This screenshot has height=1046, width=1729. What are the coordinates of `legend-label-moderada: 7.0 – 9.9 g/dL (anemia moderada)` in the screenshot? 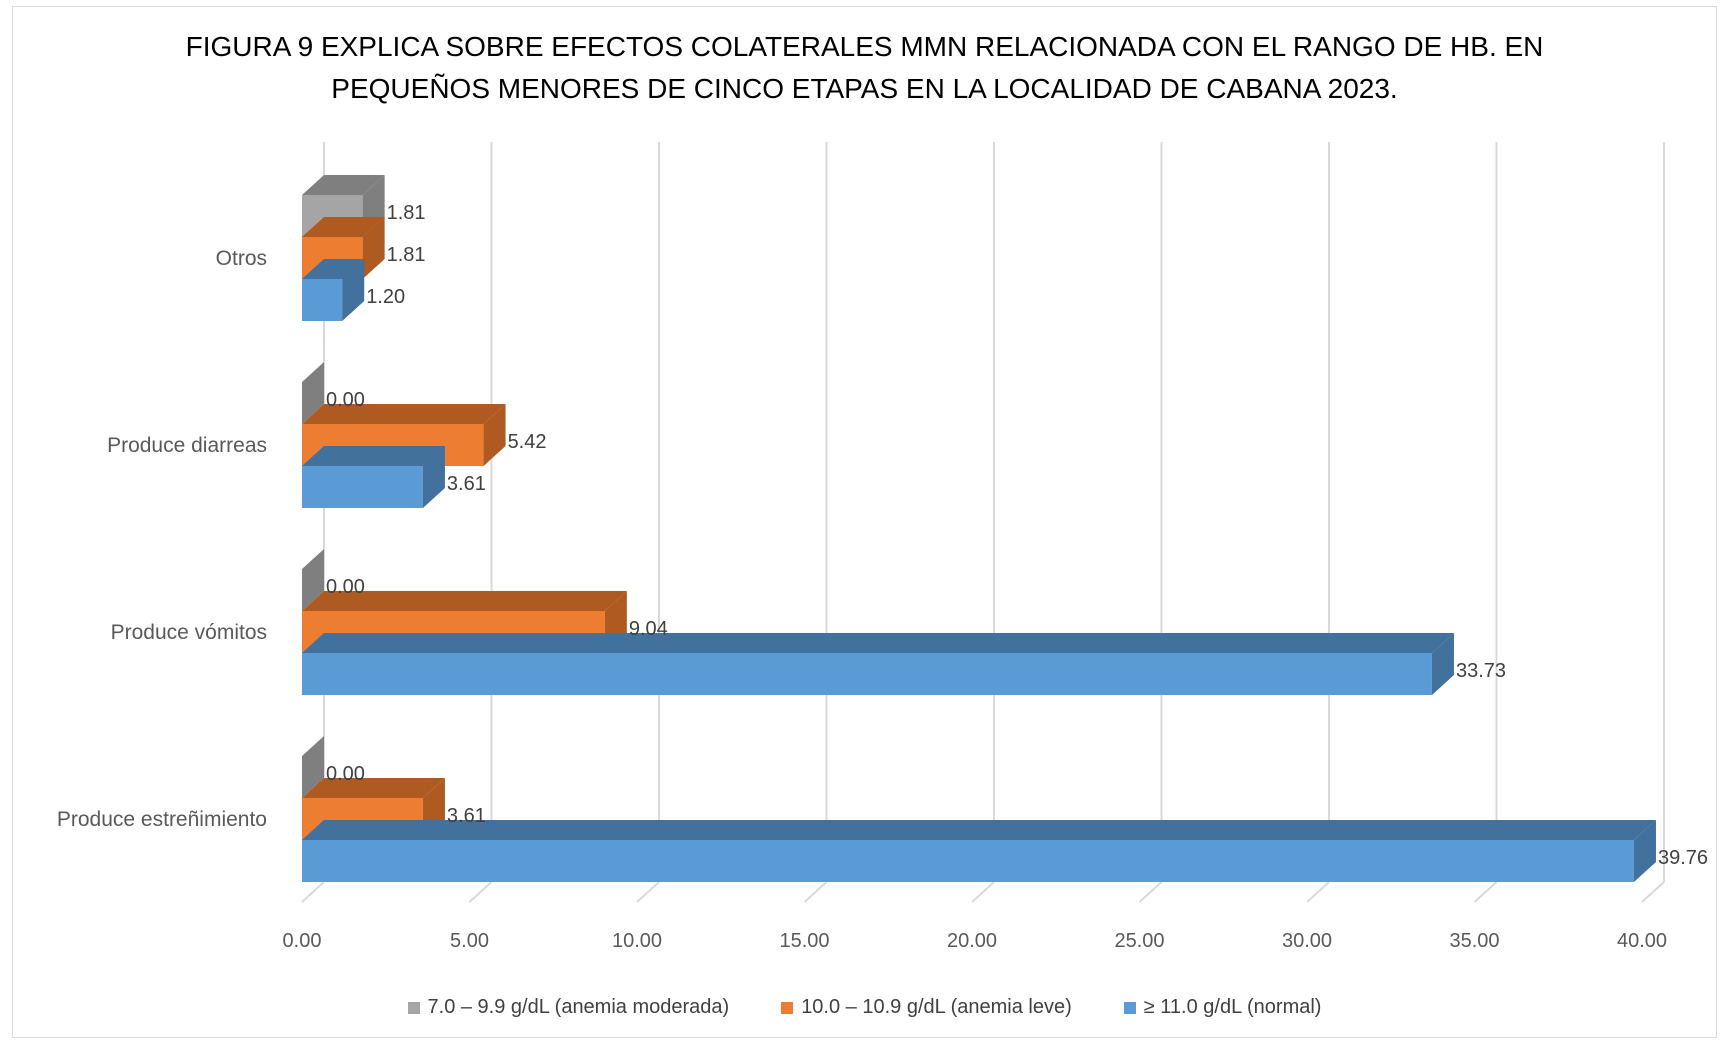 It's located at (578, 1007).